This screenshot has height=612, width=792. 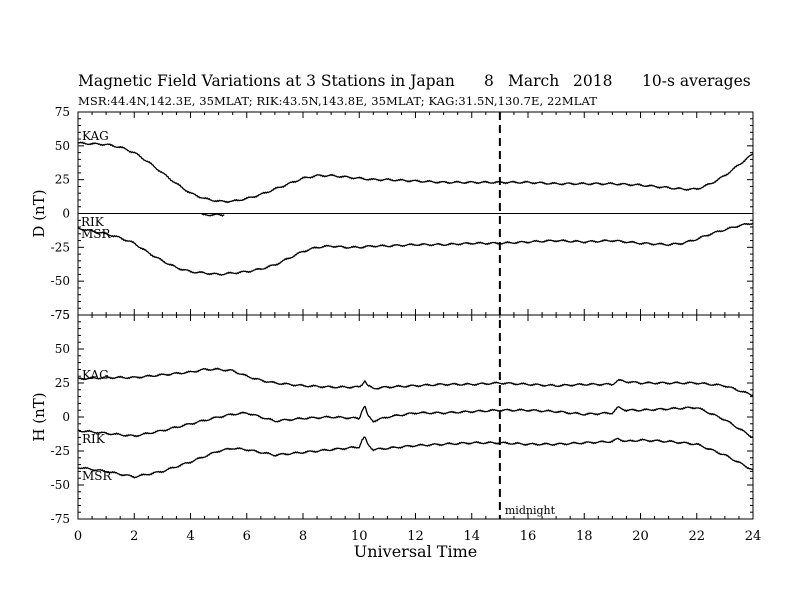 What do you see at coordinates (530, 510) in the screenshot?
I see `midnight-label: midnight` at bounding box center [530, 510].